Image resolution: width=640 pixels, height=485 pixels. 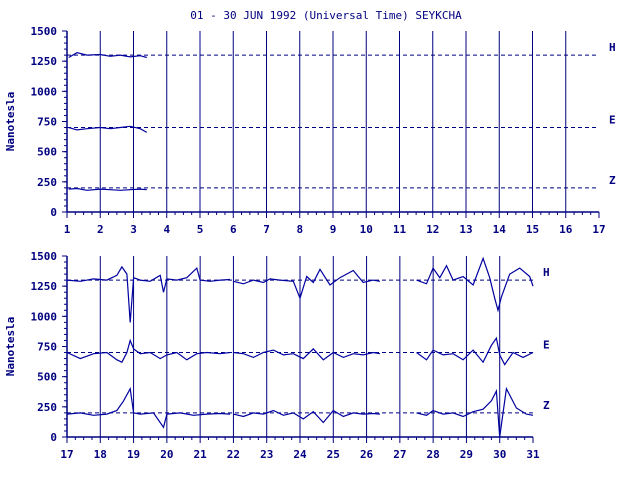 What do you see at coordinates (44, 286) in the screenshot?
I see `bottom-panel-ytick-1250: 1250` at bounding box center [44, 286].